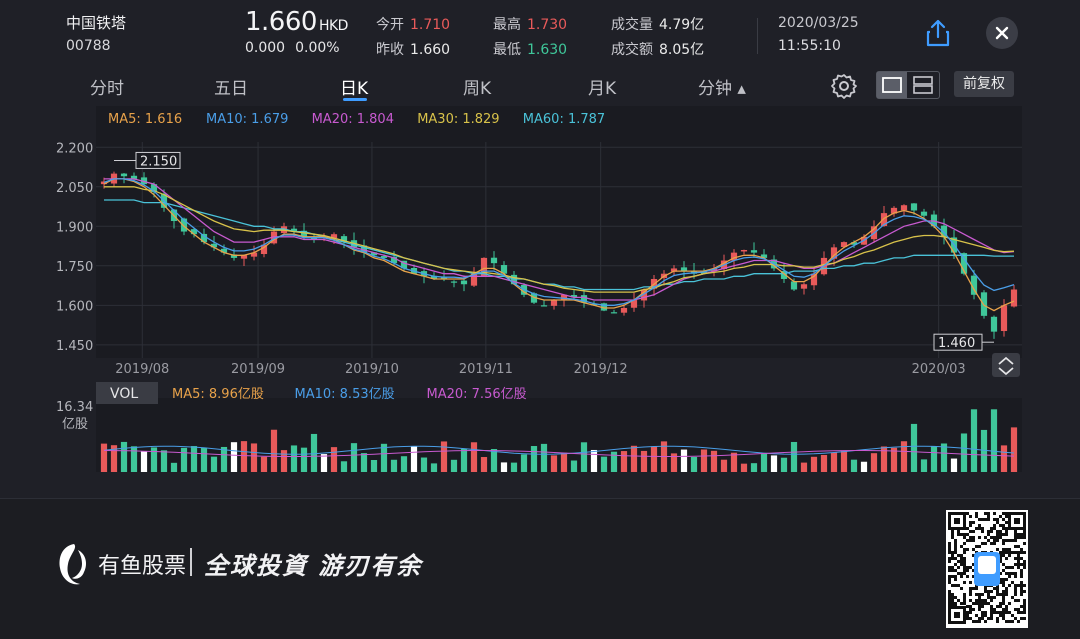 This screenshot has height=639, width=1080. Describe the element at coordinates (938, 33) in the screenshot. I see `share-icon` at that location.